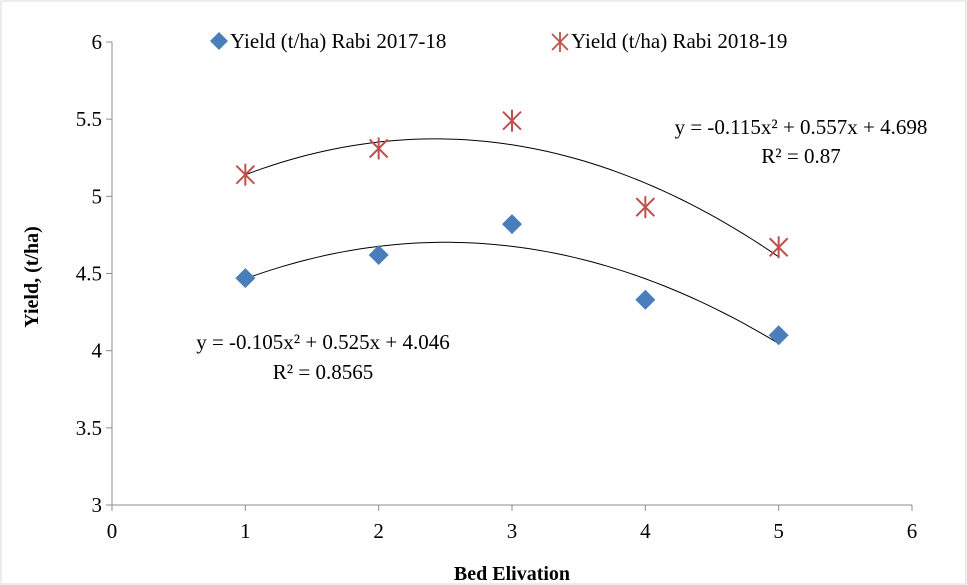  Describe the element at coordinates (97, 351) in the screenshot. I see `y-tick-label: 4` at that location.